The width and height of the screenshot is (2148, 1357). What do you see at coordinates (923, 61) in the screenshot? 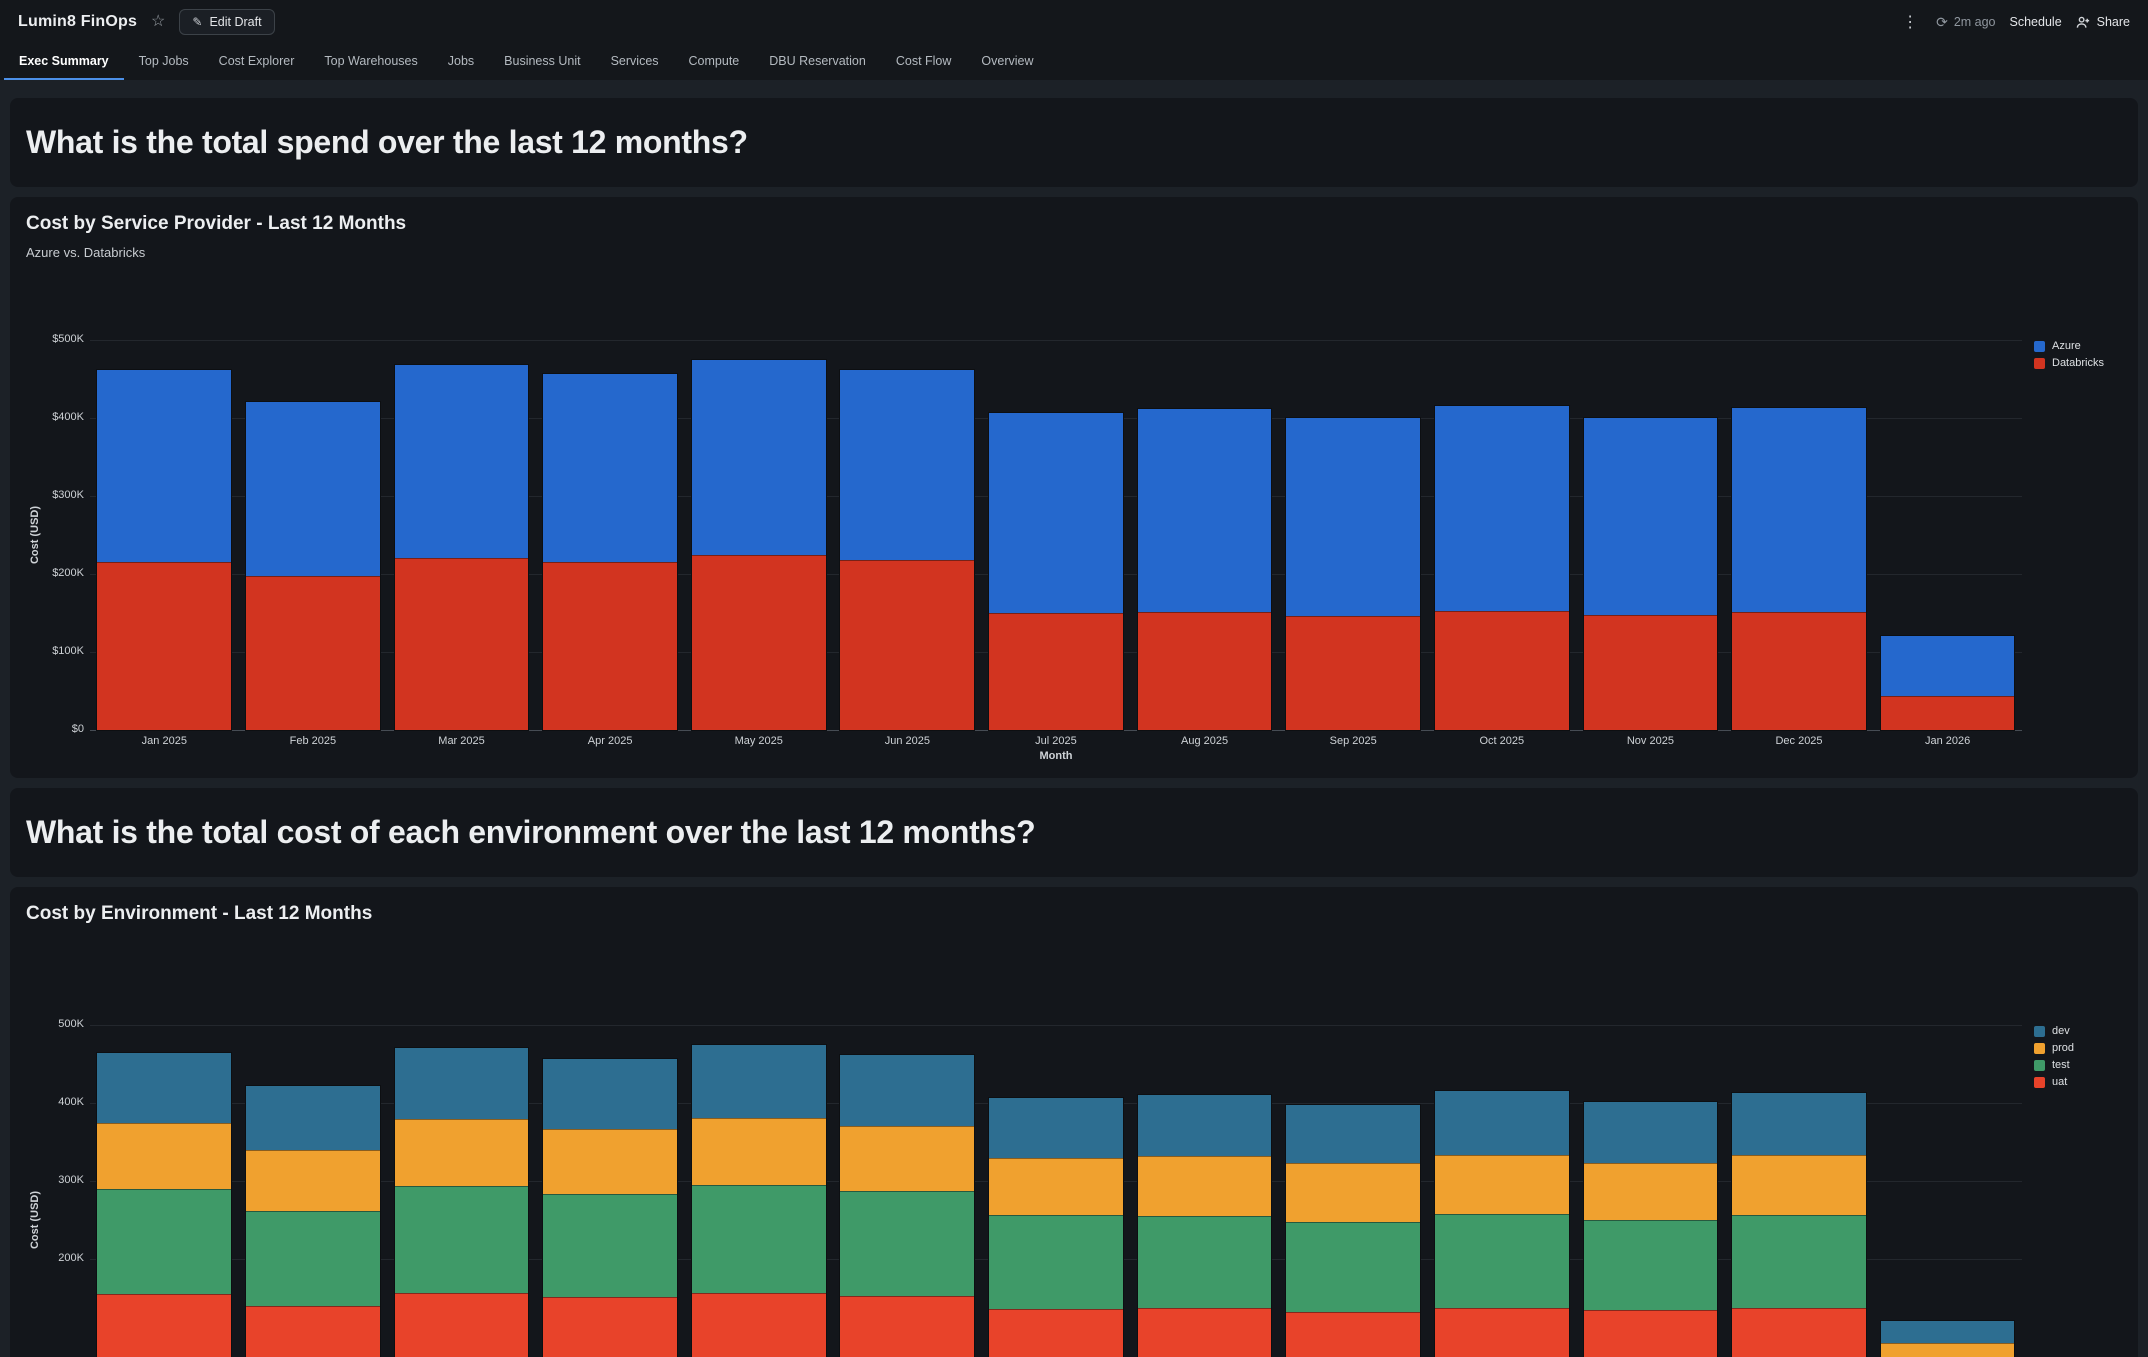
I see `tab-cost-flow: Cost Flow` at bounding box center [923, 61].